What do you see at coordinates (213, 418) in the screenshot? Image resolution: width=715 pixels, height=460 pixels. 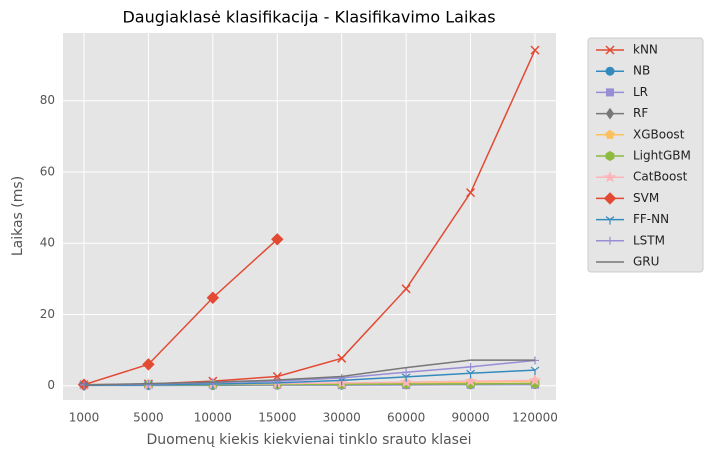 I see `x-tick-label: 10000` at bounding box center [213, 418].